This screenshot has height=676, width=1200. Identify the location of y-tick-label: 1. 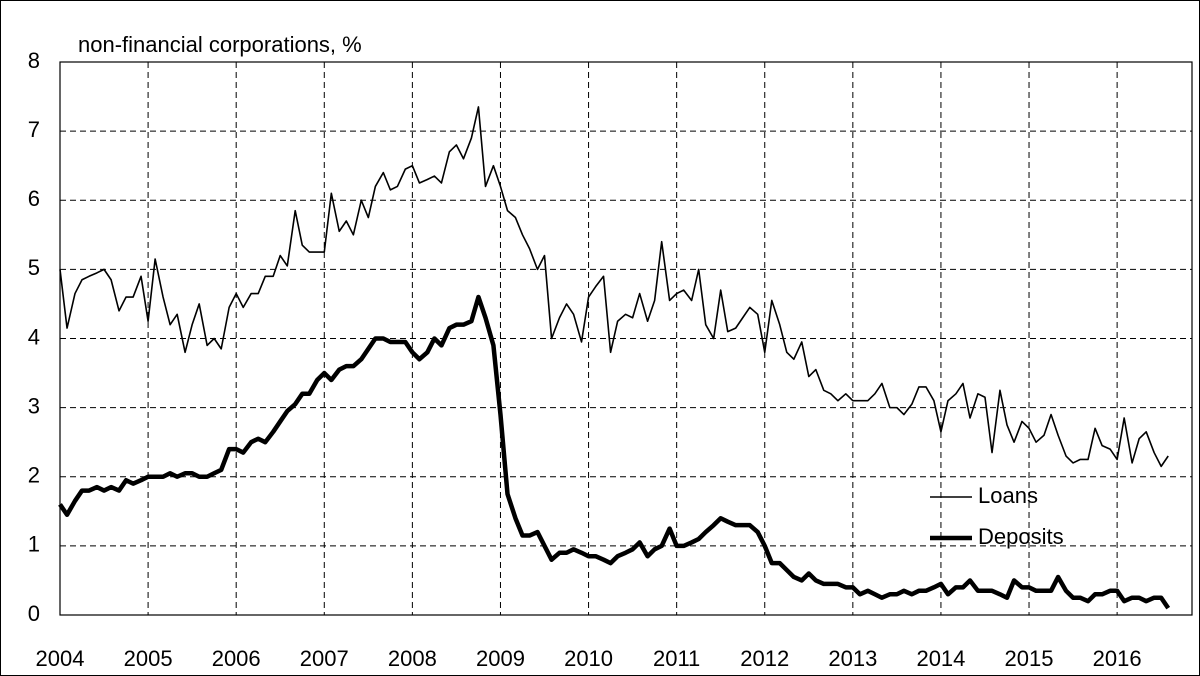
(34, 544).